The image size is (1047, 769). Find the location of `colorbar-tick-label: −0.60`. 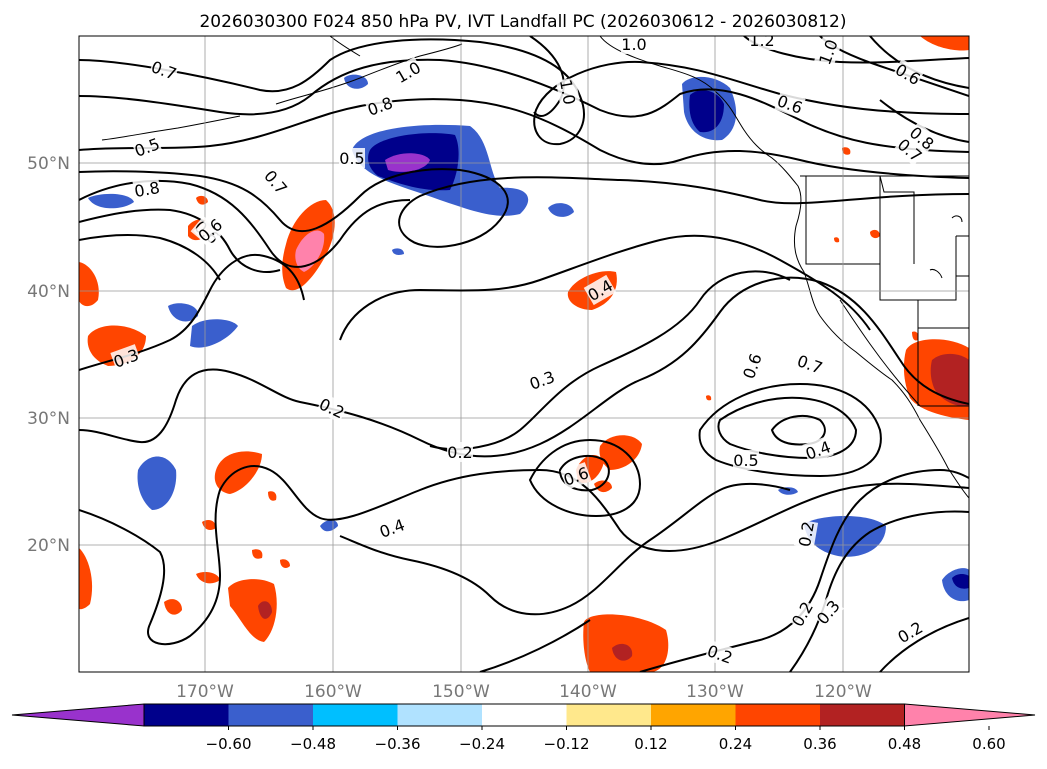

colorbar-tick-label: −0.60 is located at coordinates (229, 744).